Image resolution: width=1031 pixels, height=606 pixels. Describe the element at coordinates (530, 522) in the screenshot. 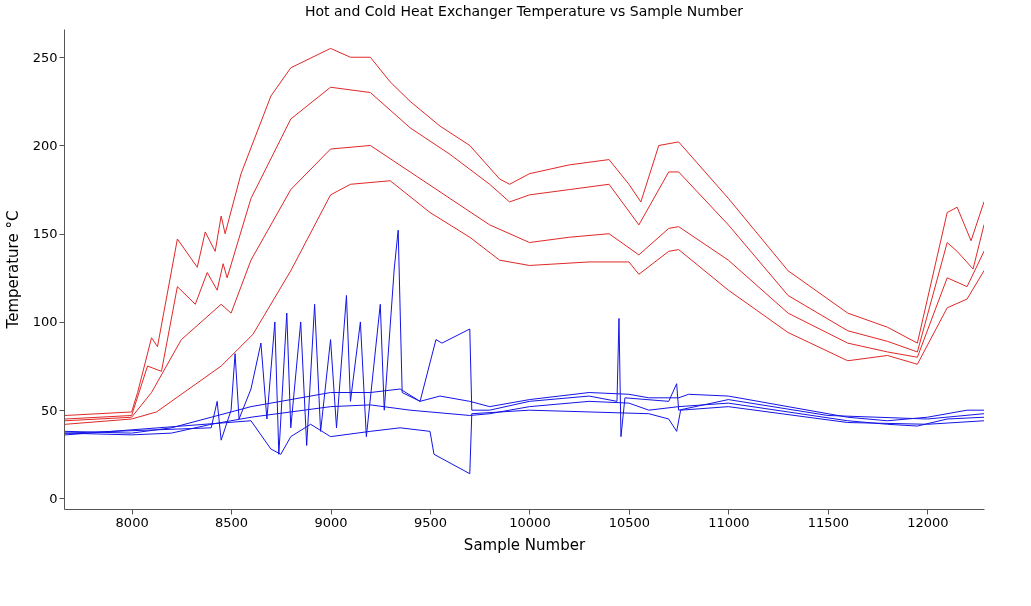

I see `x-tick-label: 10000` at that location.